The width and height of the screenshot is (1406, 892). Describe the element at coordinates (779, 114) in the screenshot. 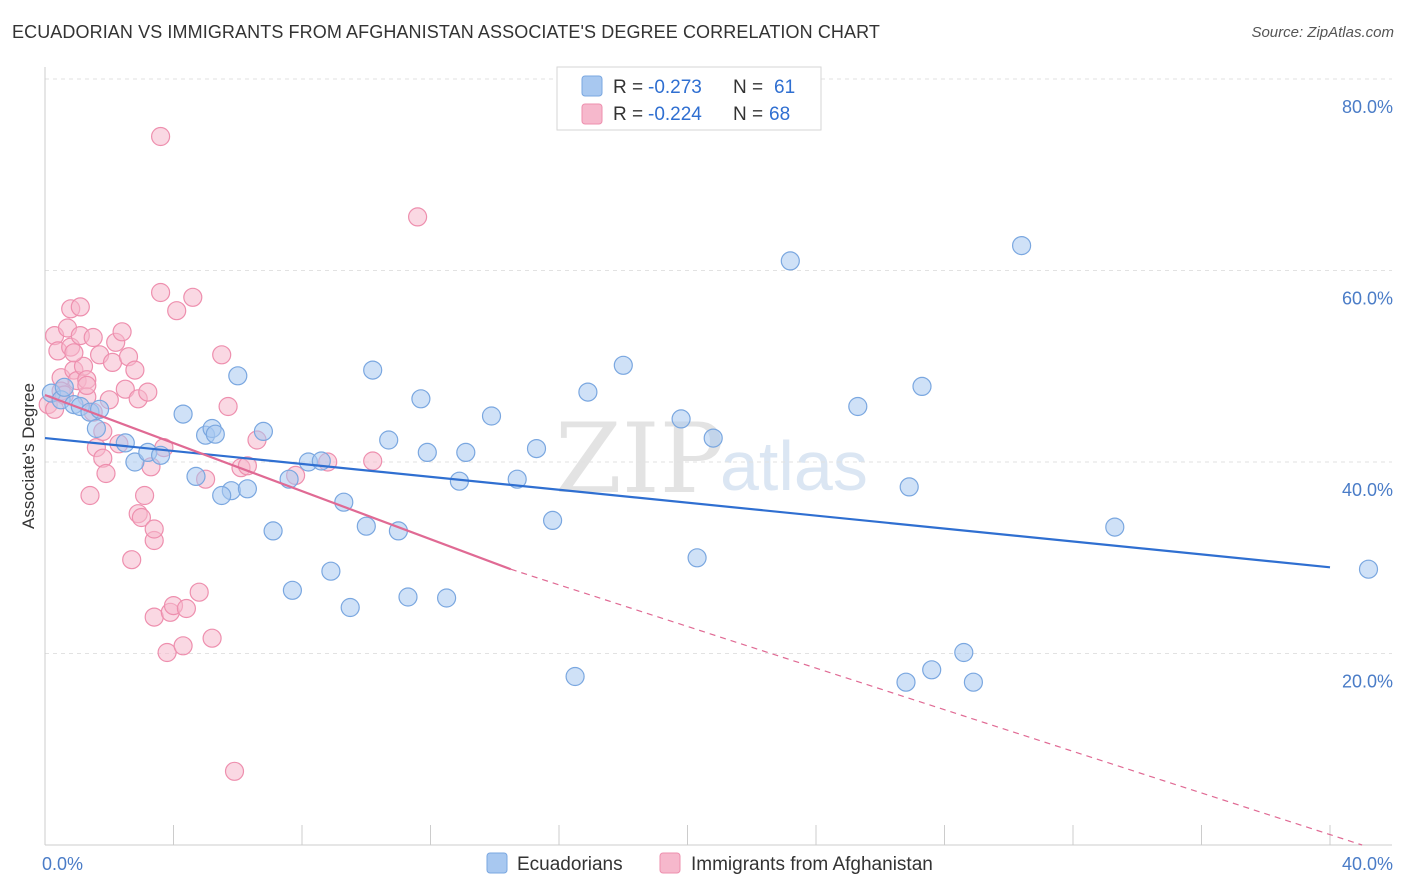

I see `legend-n-value-2: 68` at that location.